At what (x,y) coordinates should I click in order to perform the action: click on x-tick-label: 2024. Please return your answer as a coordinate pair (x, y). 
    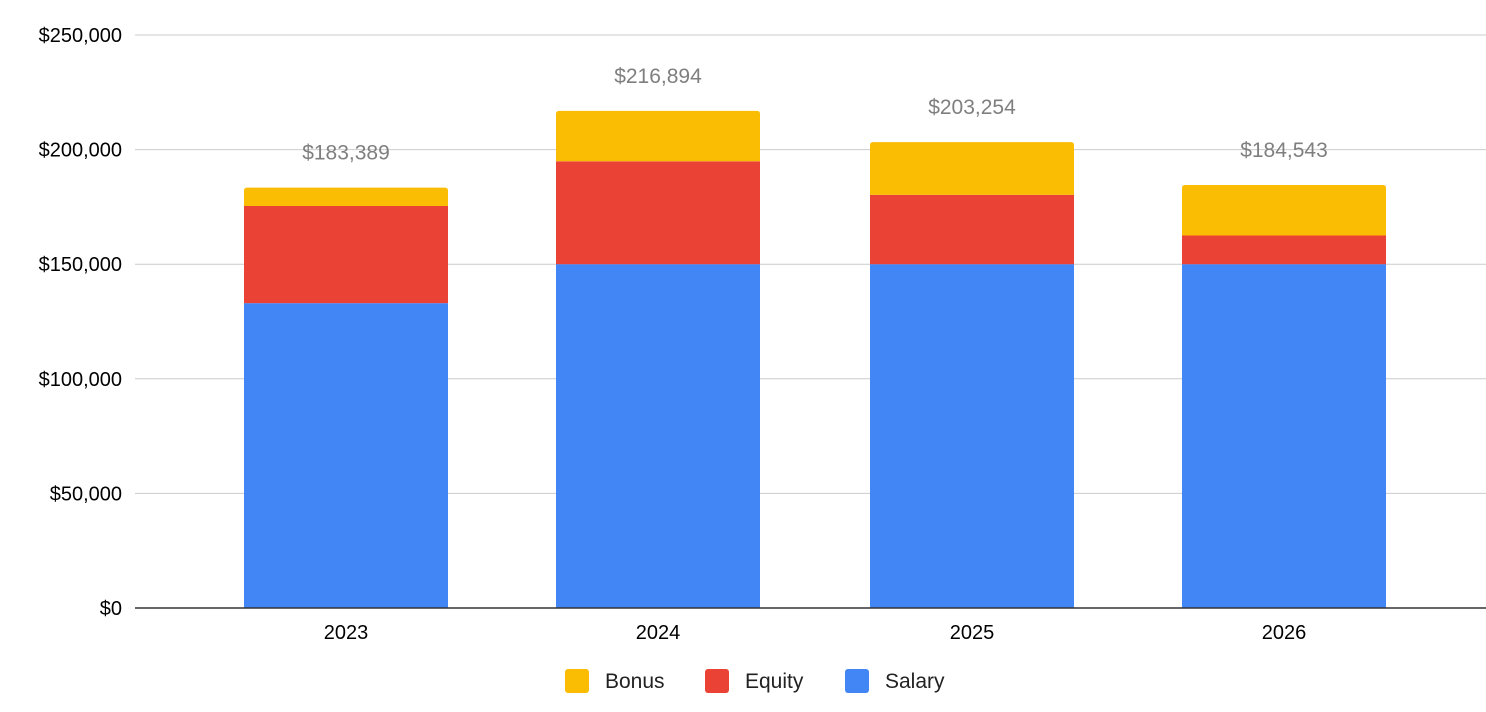
    Looking at the image, I should click on (658, 633).